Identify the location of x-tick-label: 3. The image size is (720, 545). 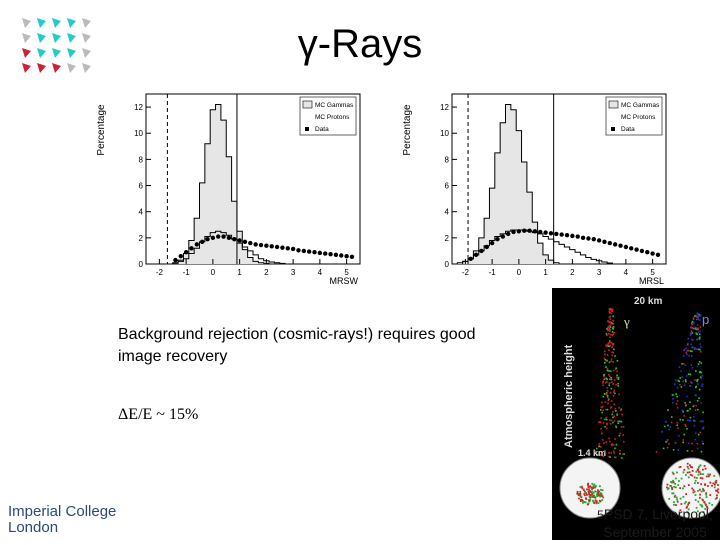
(293, 272).